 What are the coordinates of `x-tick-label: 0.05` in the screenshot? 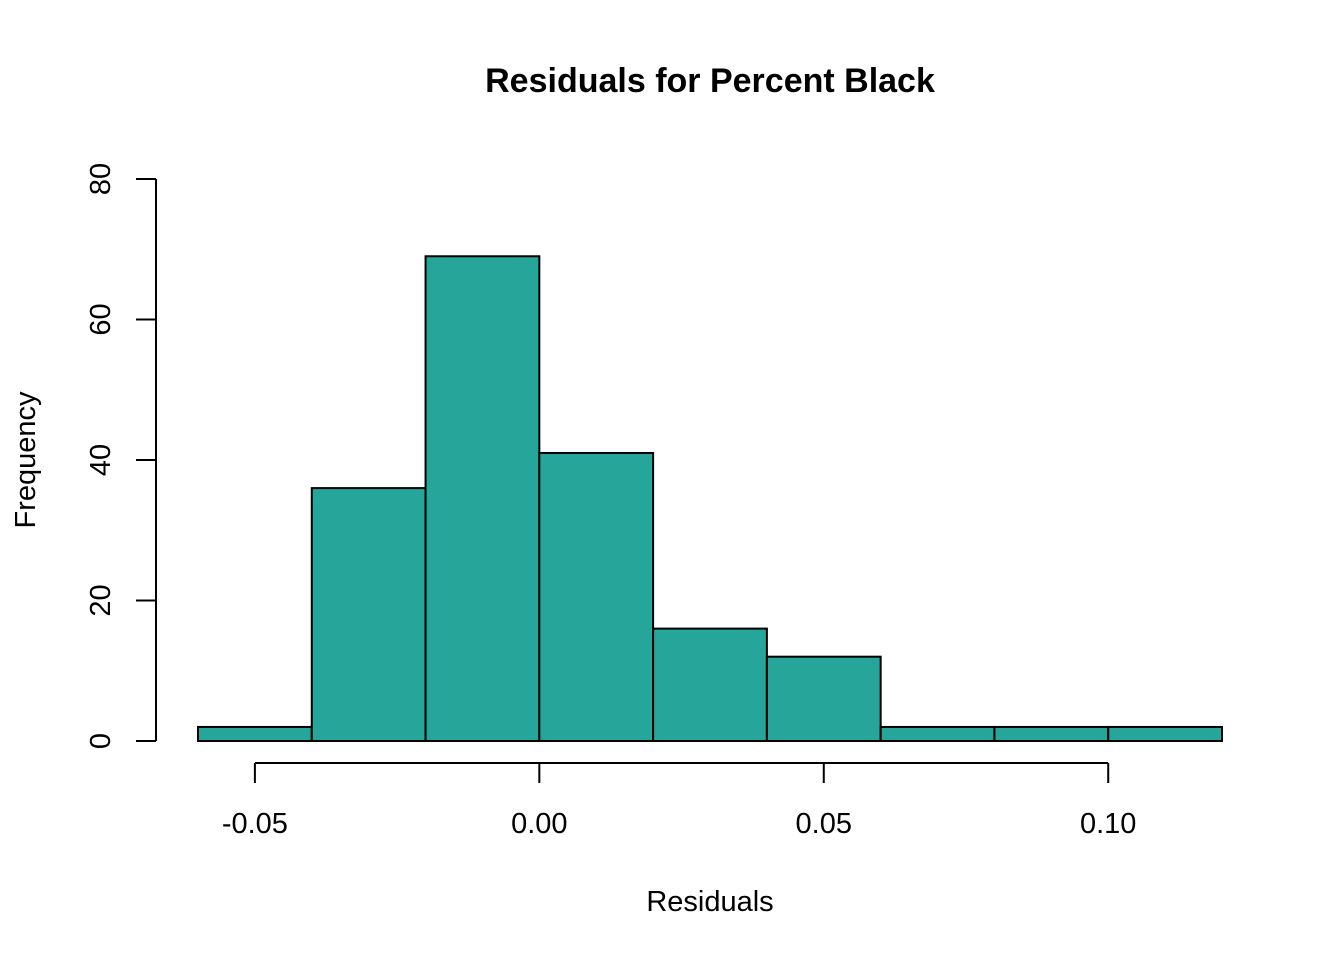 It's located at (824, 824).